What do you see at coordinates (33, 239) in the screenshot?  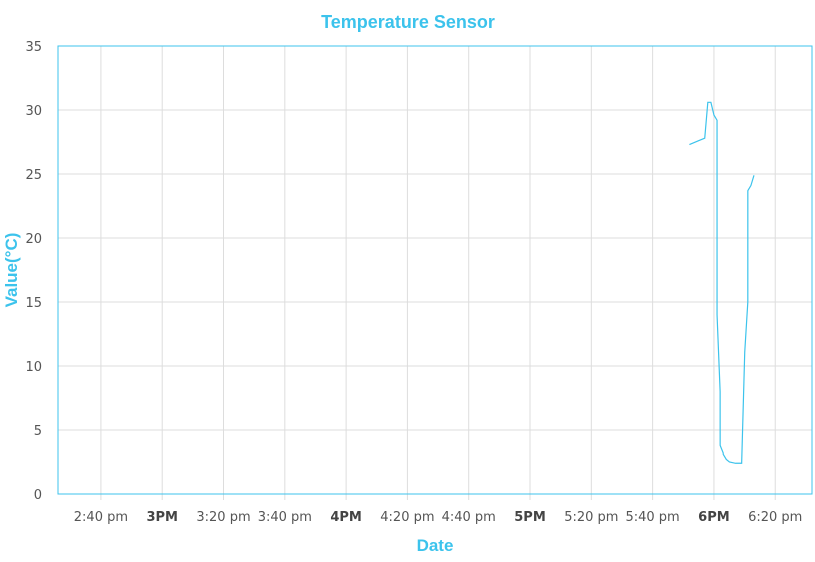 I see `y-tick-label: 20` at bounding box center [33, 239].